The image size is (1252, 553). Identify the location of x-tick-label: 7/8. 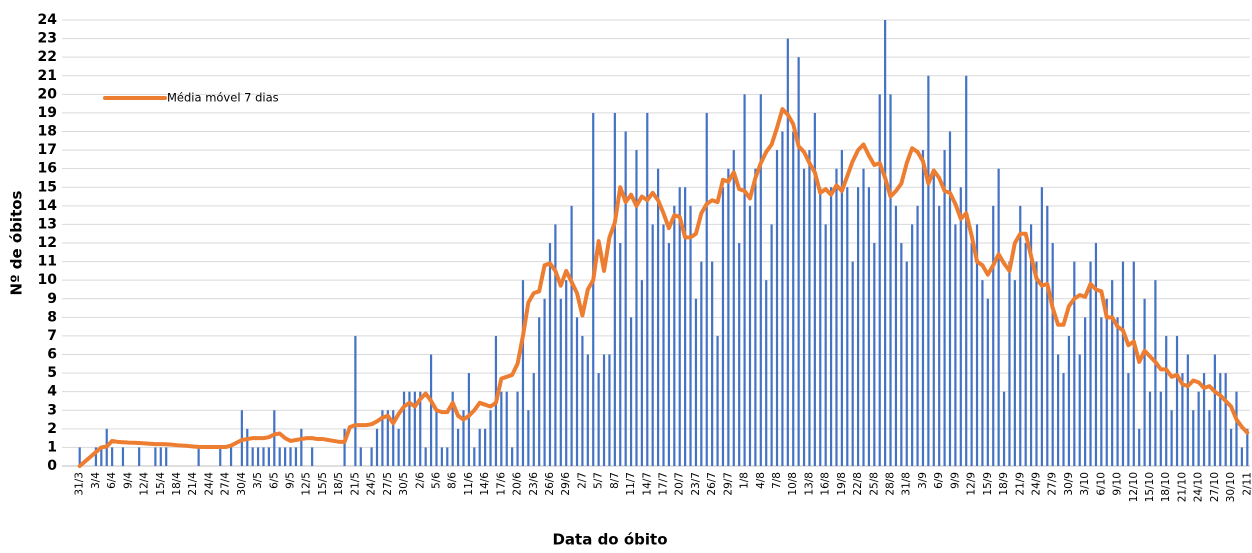
(777, 480).